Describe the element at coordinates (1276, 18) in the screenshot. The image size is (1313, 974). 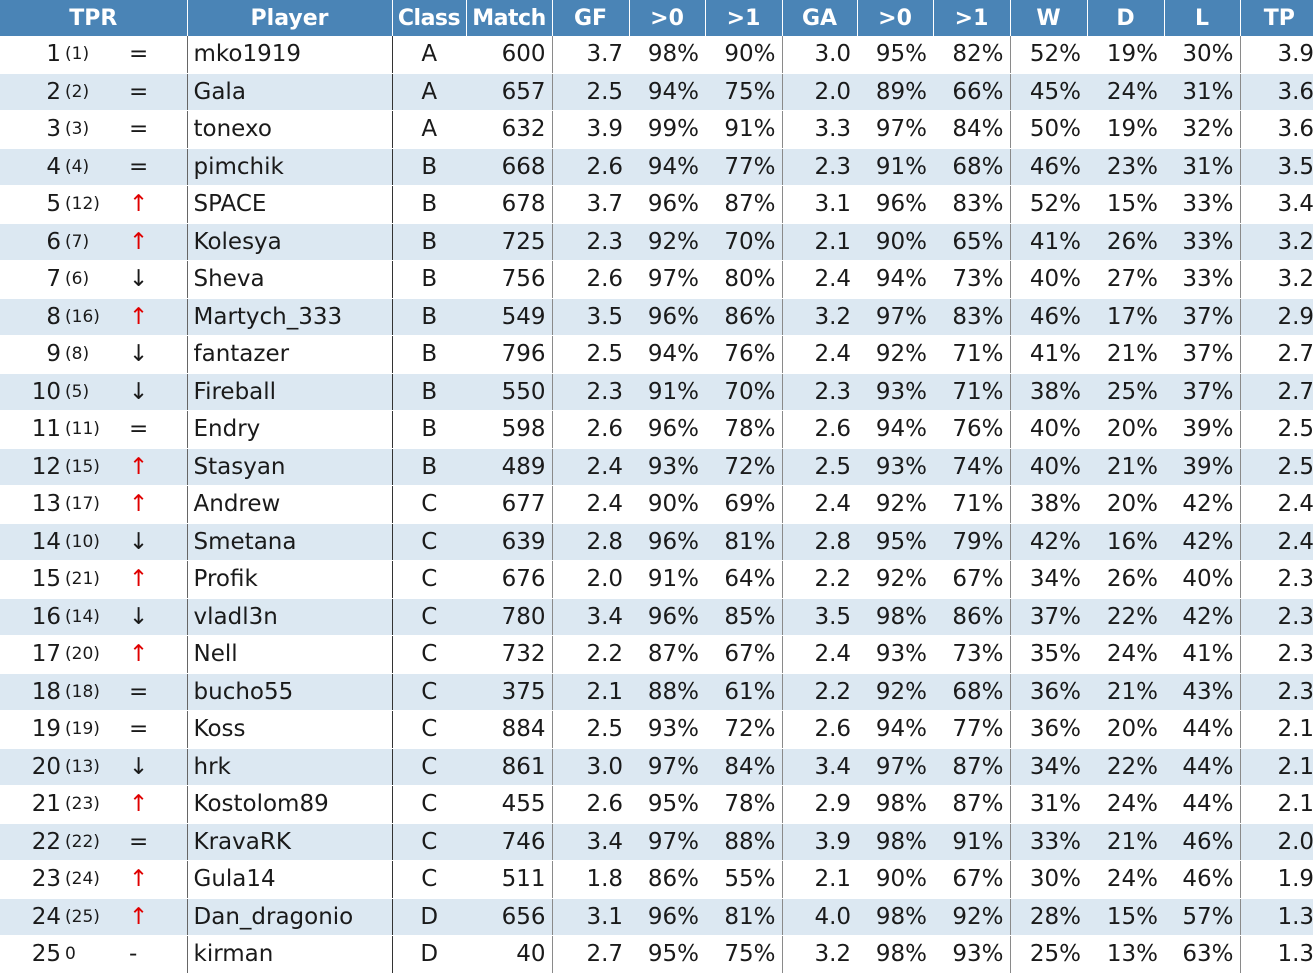
I see `header-tp: TP` at that location.